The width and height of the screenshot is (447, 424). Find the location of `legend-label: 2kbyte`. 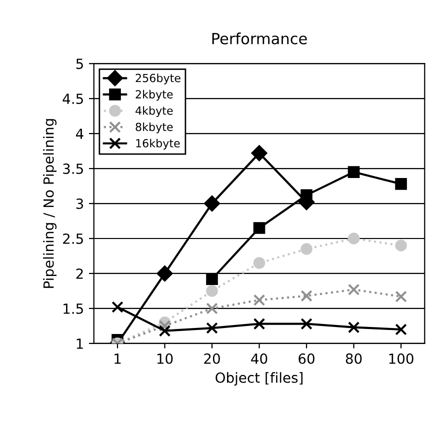

legend-label: 2kbyte is located at coordinates (154, 95).